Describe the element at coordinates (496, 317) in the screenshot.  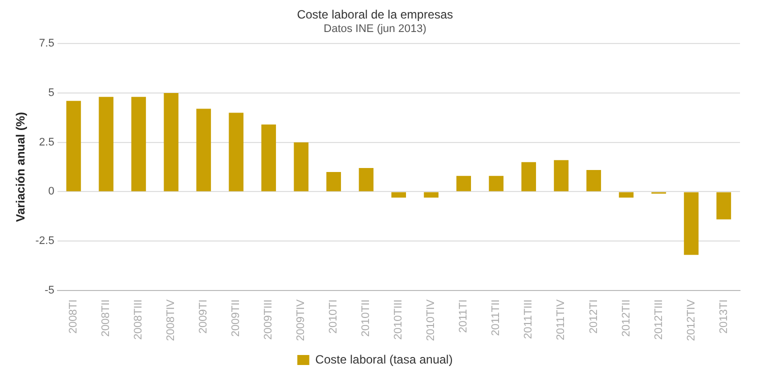
I see `x-tick-label: 2011TII` at that location.